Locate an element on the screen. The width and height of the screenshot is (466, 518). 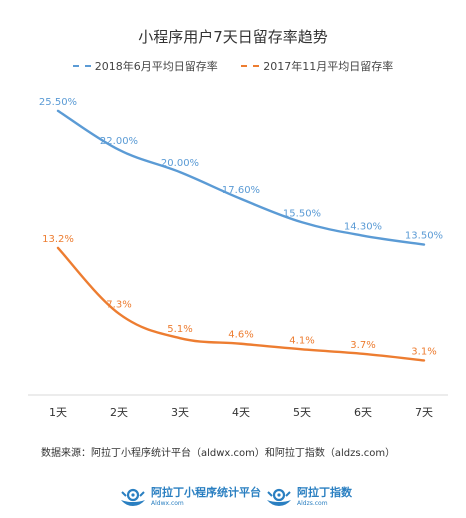
x-tick-label: 5天 is located at coordinates (302, 412).